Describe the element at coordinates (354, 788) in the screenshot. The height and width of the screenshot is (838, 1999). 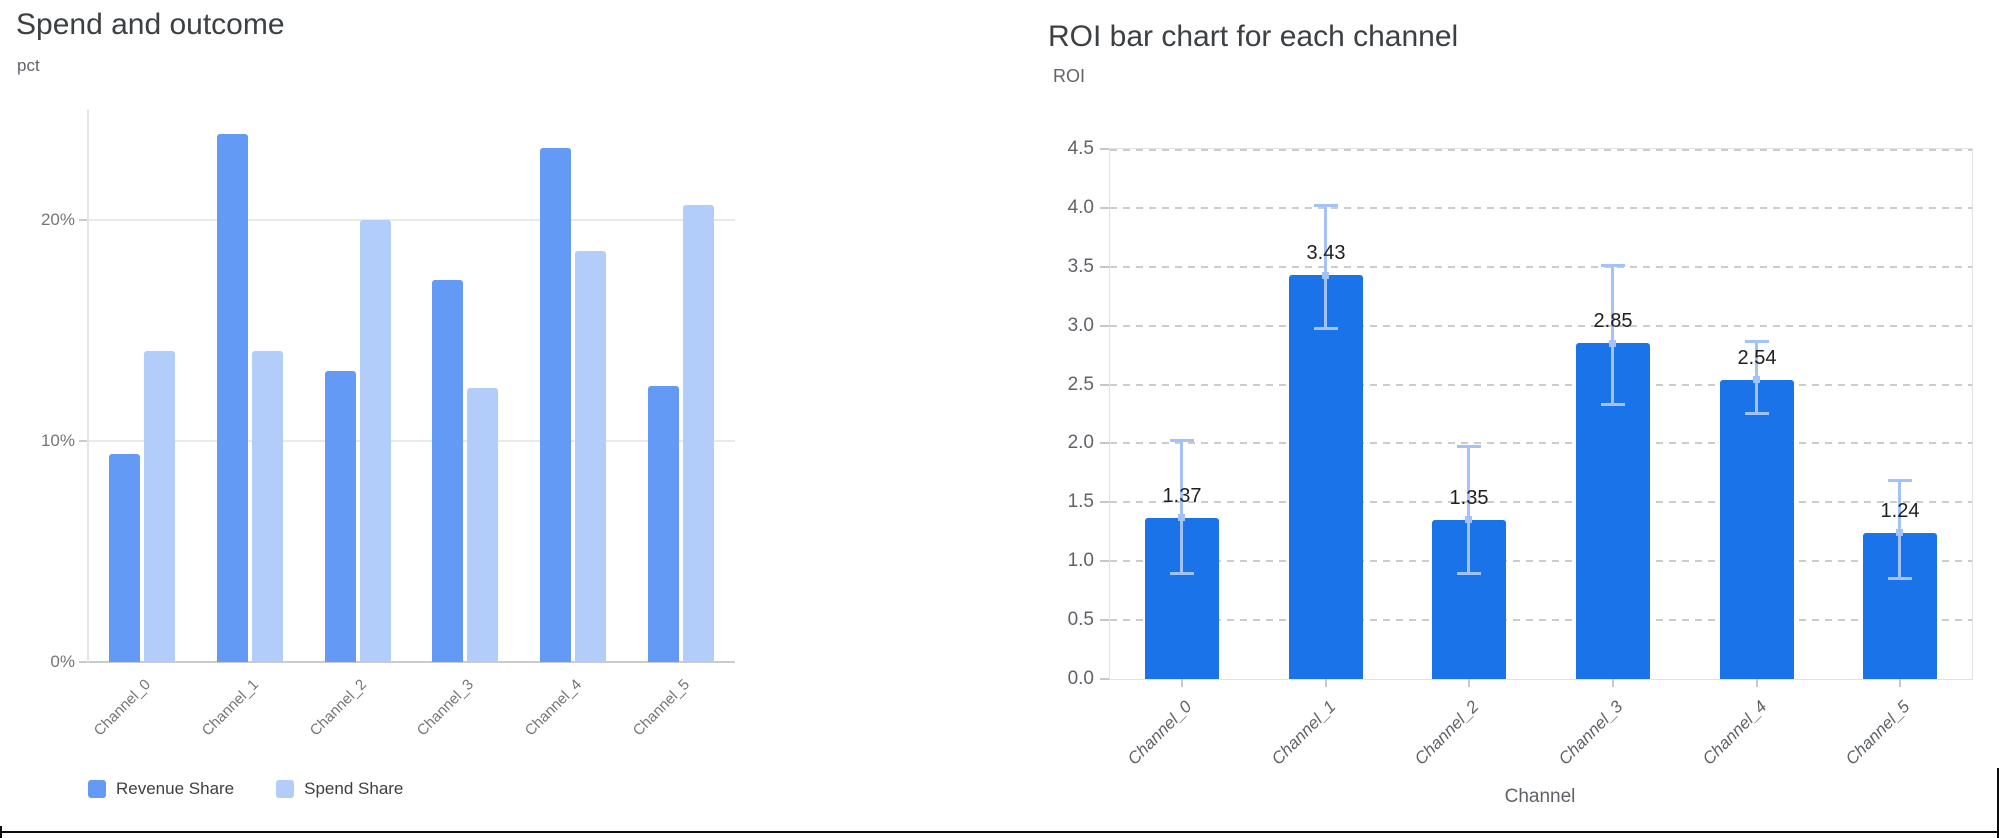
I see `legend-label: Spend Share` at that location.